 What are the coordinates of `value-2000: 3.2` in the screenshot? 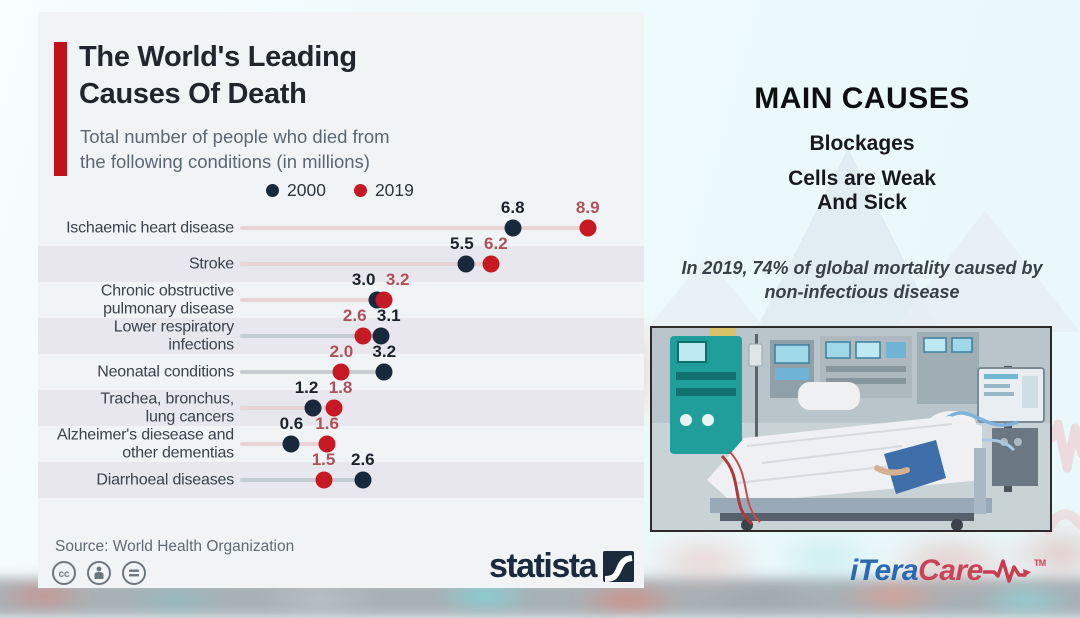 It's located at (384, 351).